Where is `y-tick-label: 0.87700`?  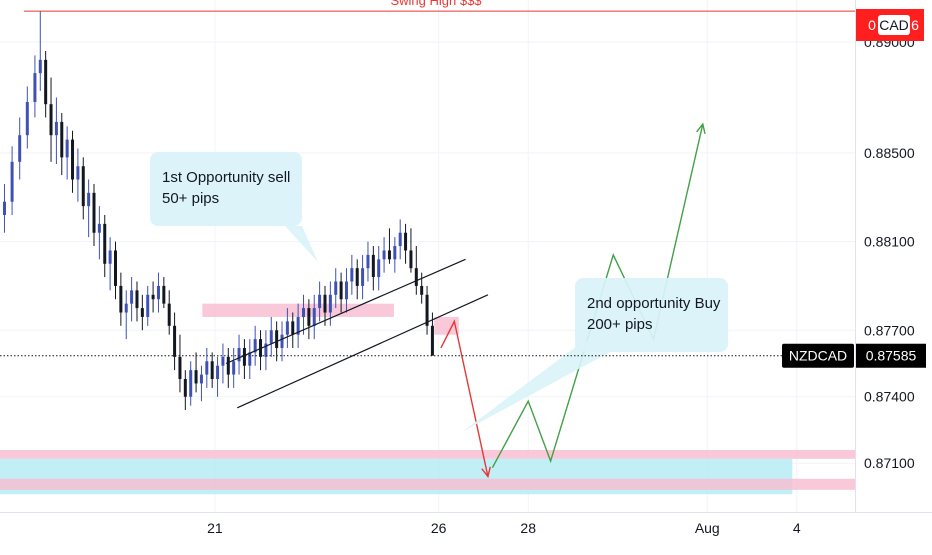 y-tick-label: 0.87700 is located at coordinates (889, 330).